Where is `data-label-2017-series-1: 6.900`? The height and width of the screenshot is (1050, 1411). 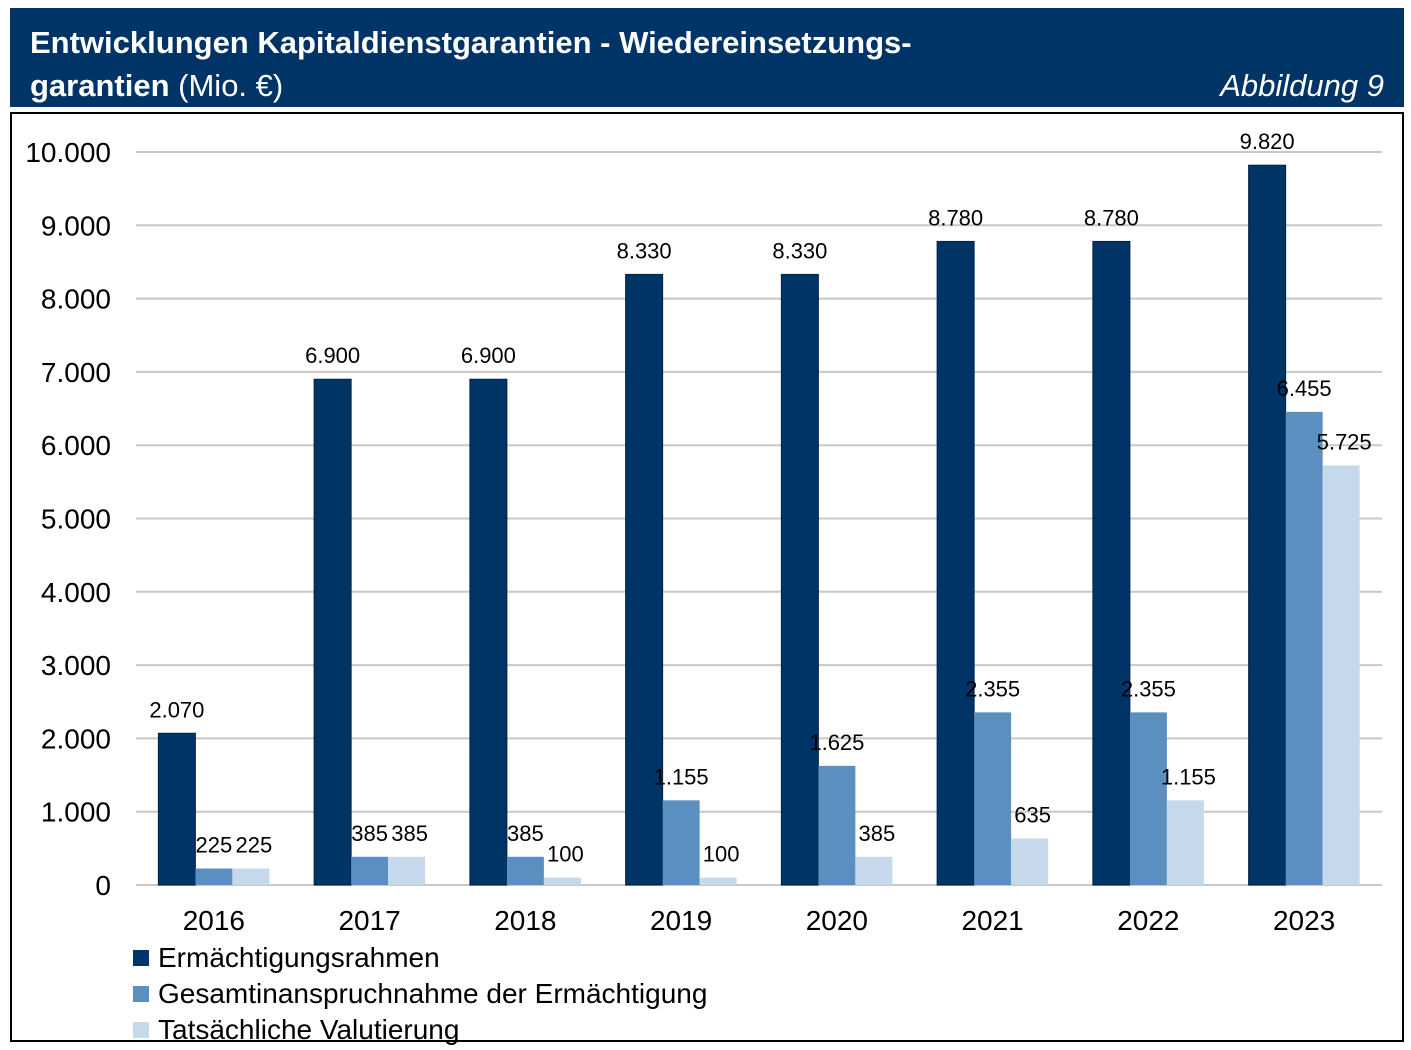
data-label-2017-series-1: 6.900 is located at coordinates (332, 355).